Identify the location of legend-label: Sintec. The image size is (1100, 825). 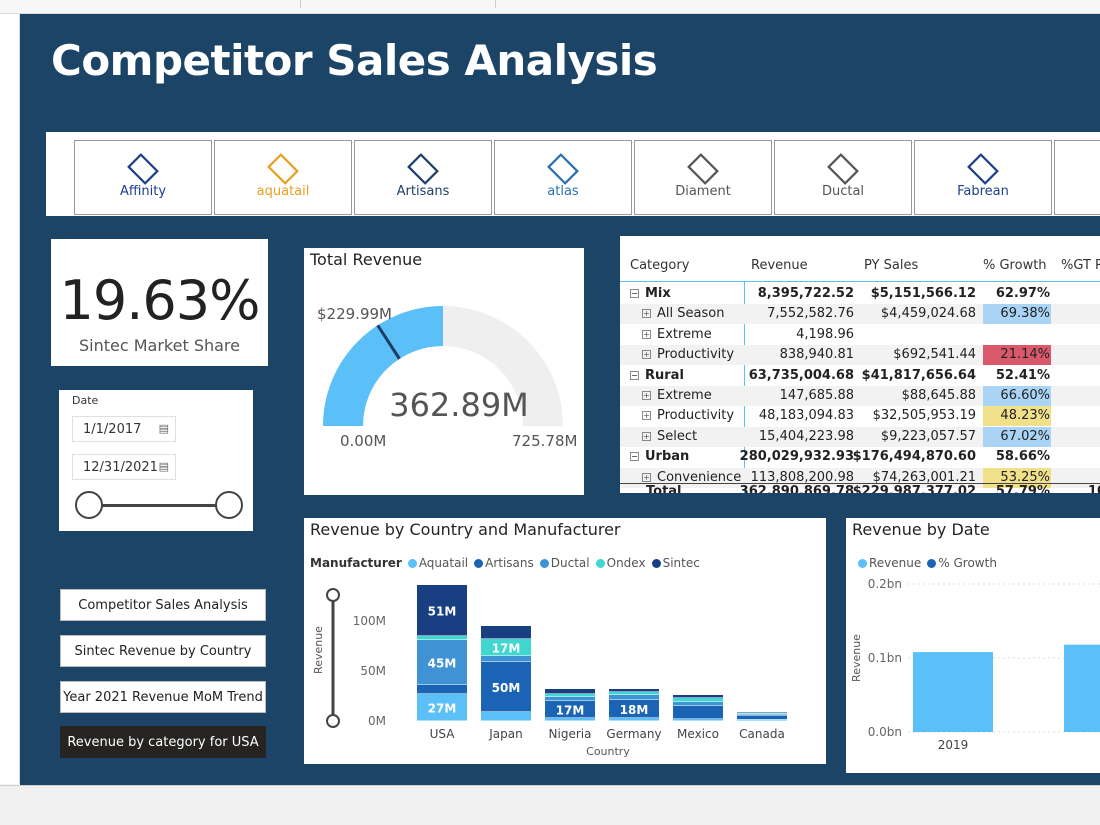
(681, 563).